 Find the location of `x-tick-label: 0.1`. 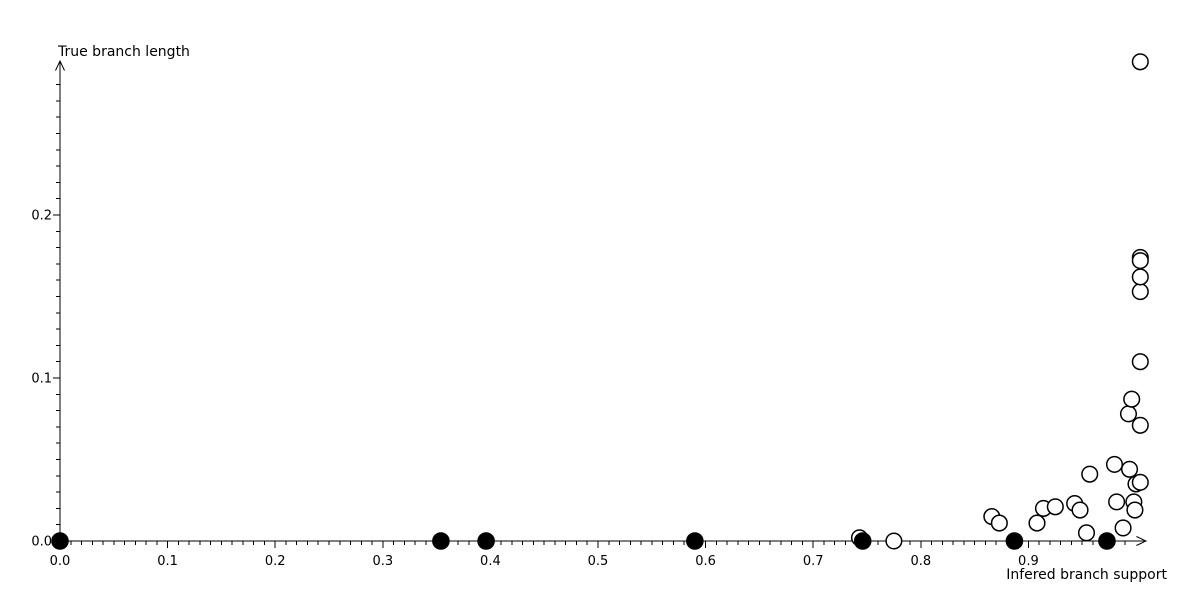

x-tick-label: 0.1 is located at coordinates (167, 561).